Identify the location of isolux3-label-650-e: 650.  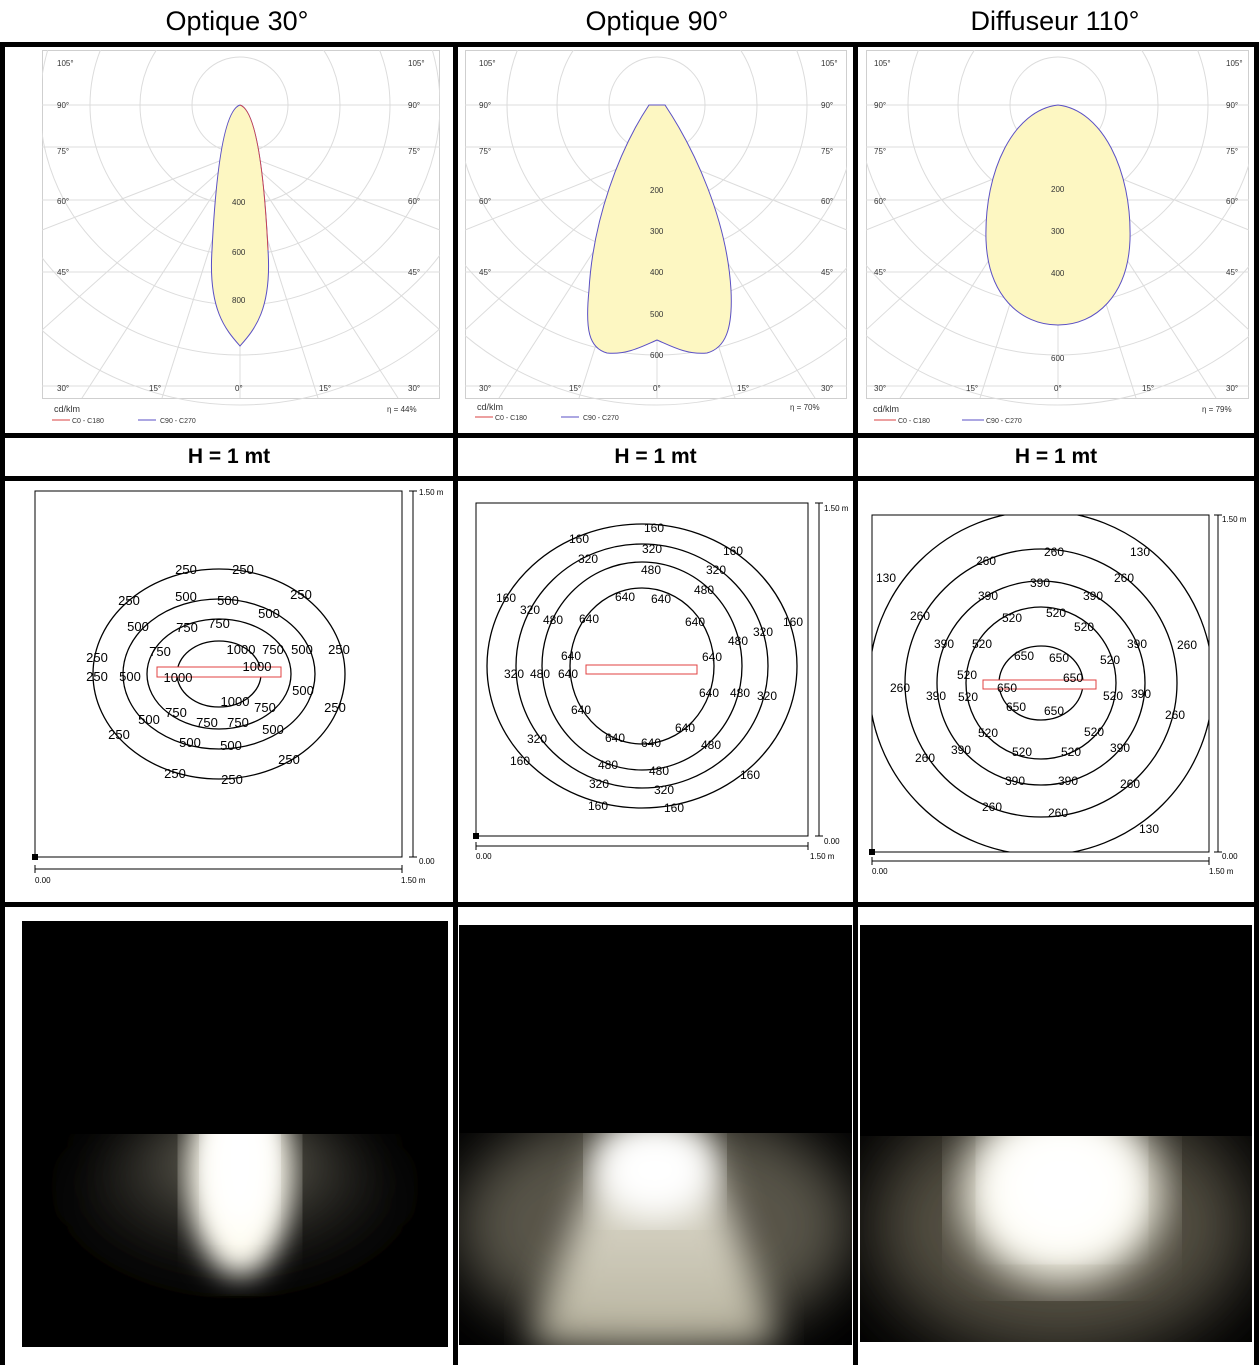
(1016, 707).